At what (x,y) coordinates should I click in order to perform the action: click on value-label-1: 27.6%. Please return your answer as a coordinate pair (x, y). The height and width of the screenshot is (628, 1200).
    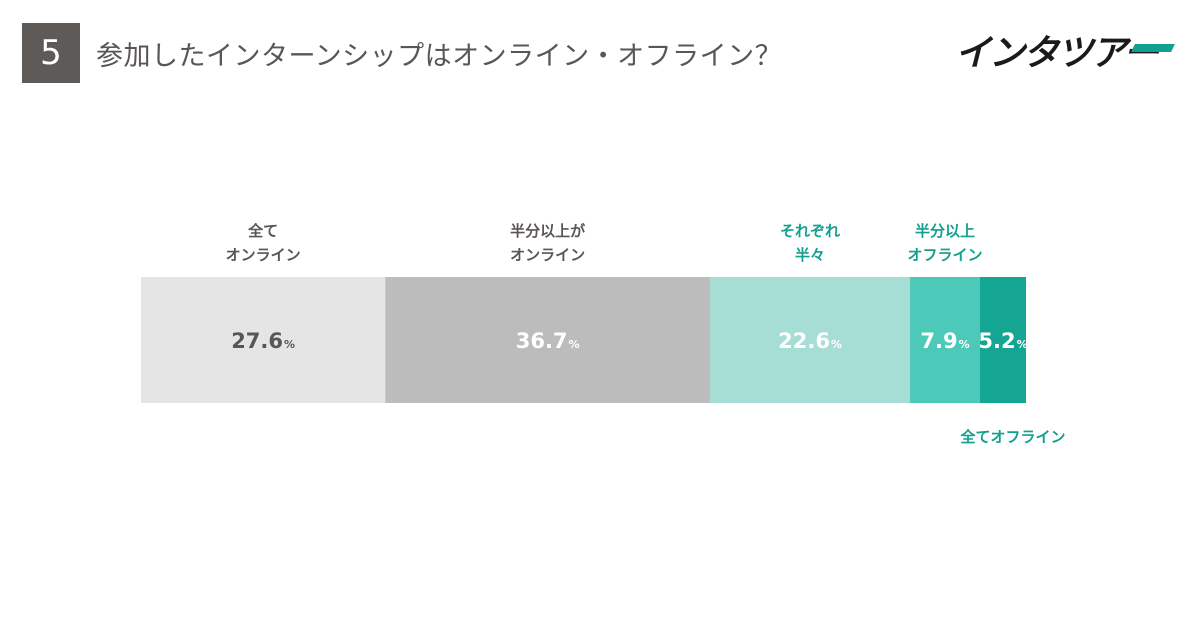
    Looking at the image, I should click on (263, 341).